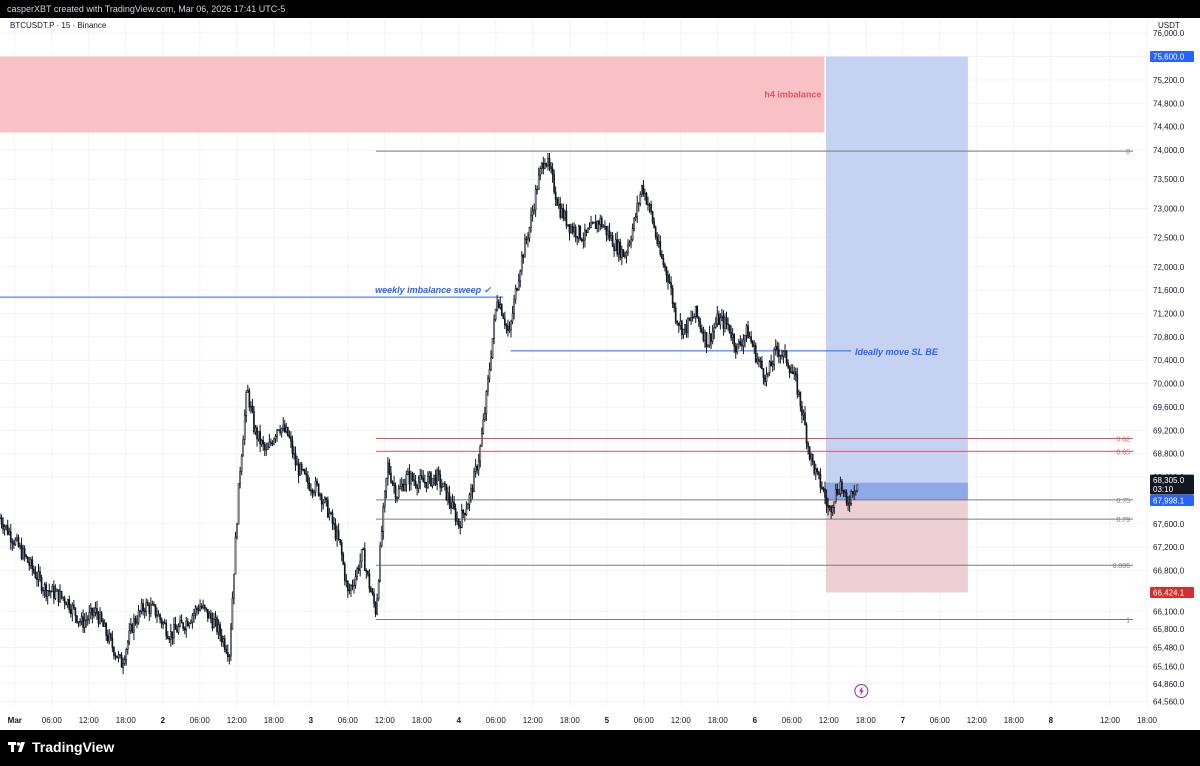 Image resolution: width=1200 pixels, height=766 pixels. What do you see at coordinates (755, 720) in the screenshot?
I see `time-tick-label: 6` at bounding box center [755, 720].